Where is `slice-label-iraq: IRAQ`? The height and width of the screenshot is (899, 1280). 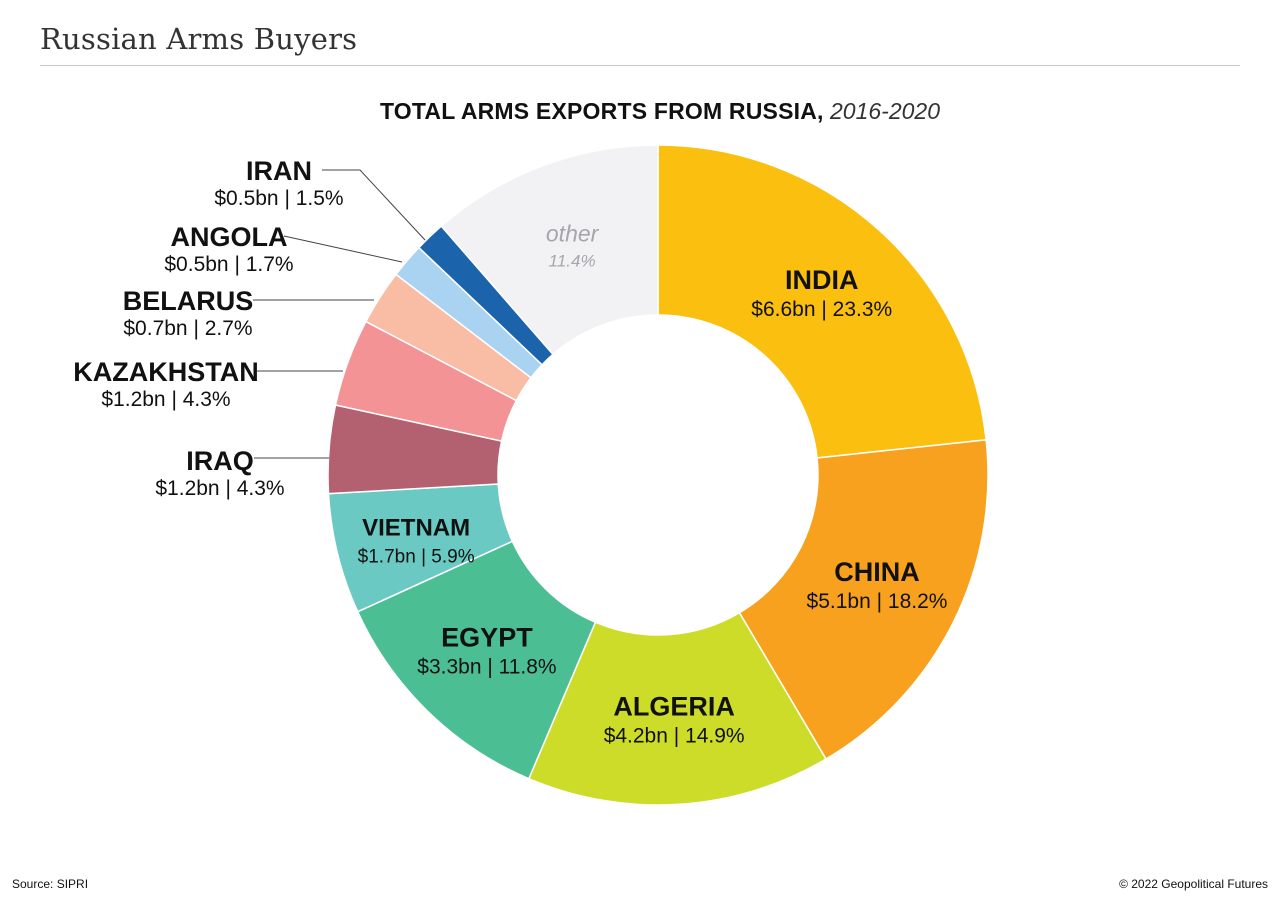
slice-label-iraq: IRAQ is located at coordinates (220, 461).